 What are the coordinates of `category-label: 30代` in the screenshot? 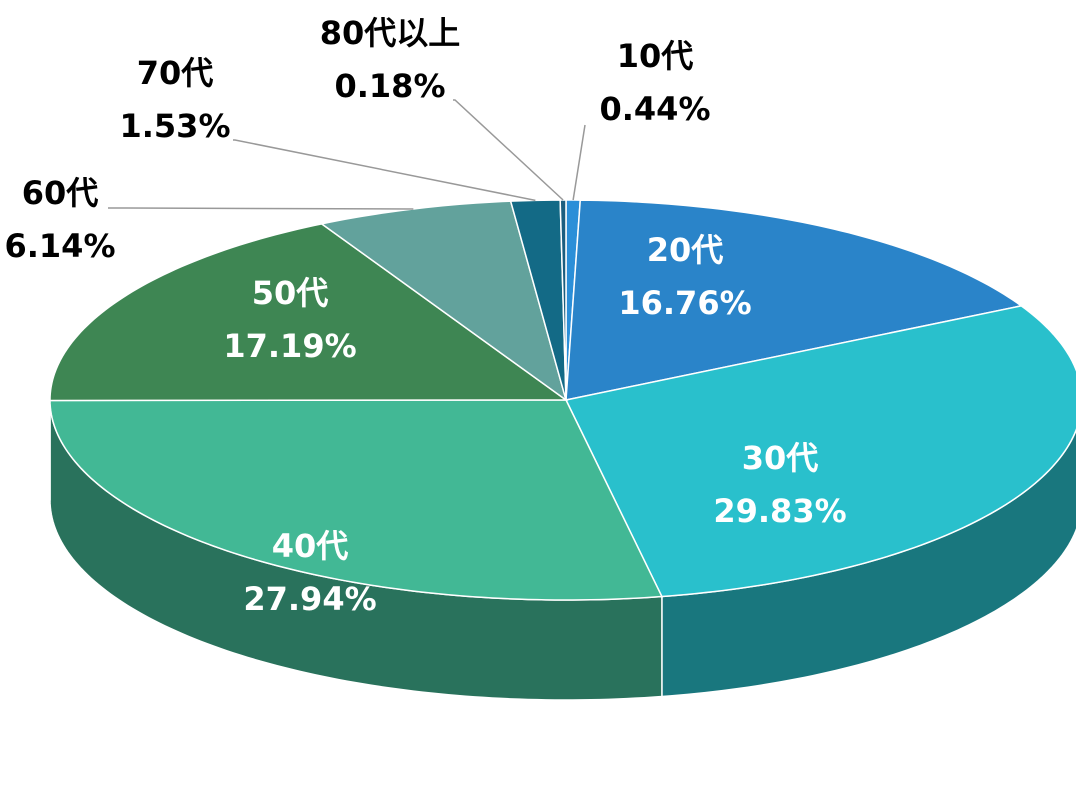 It's located at (780, 458).